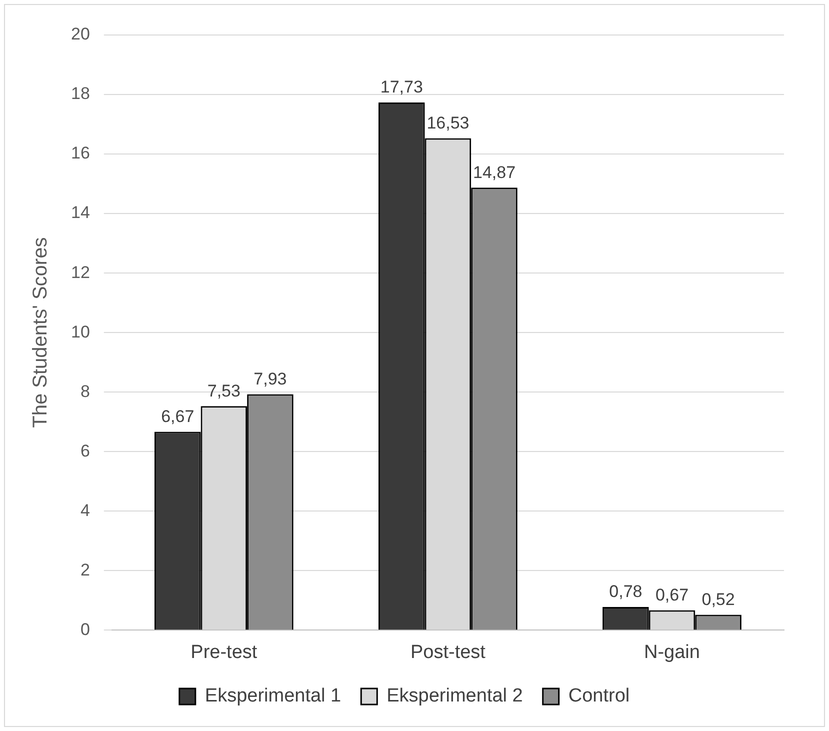 Image resolution: width=829 pixels, height=731 pixels. What do you see at coordinates (80, 332) in the screenshot?
I see `y-tick-label: 10` at bounding box center [80, 332].